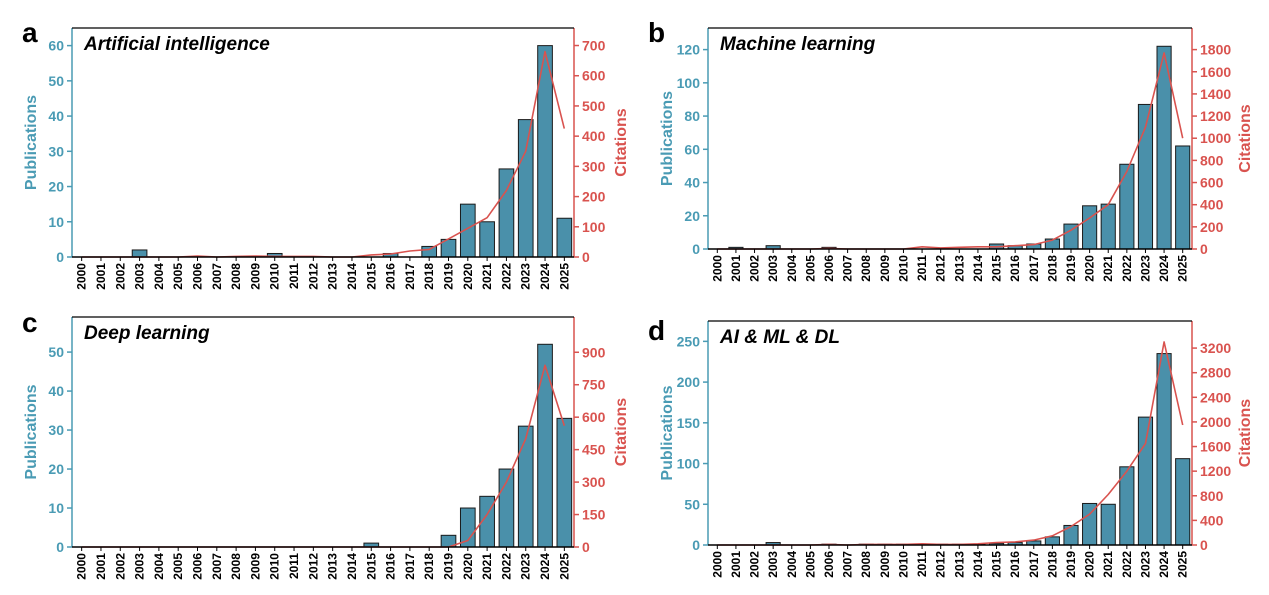 This screenshot has width=1269, height=595. Describe the element at coordinates (1071, 268) in the screenshot. I see `xtick-label: 2019` at that location.